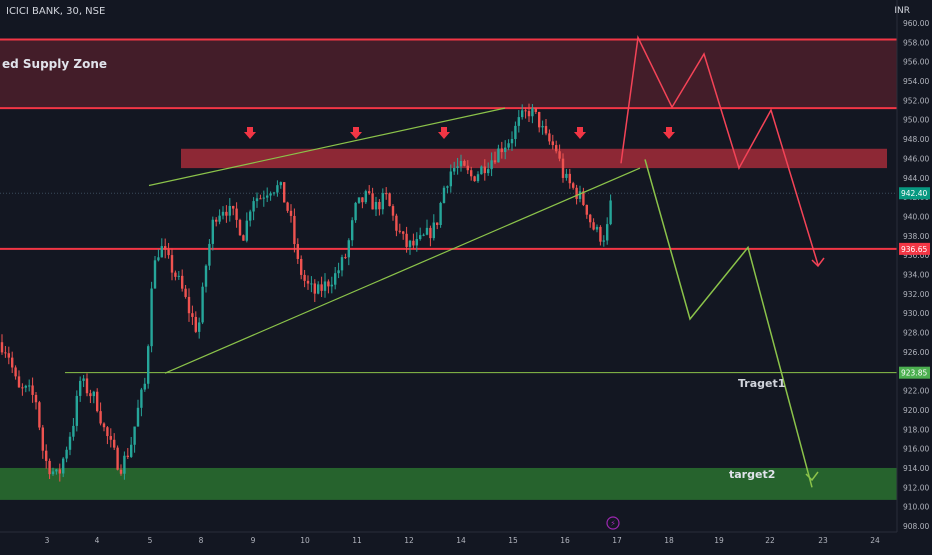 The height and width of the screenshot is (555, 932). I want to click on projection-up-arrowhead, so click(818, 262).